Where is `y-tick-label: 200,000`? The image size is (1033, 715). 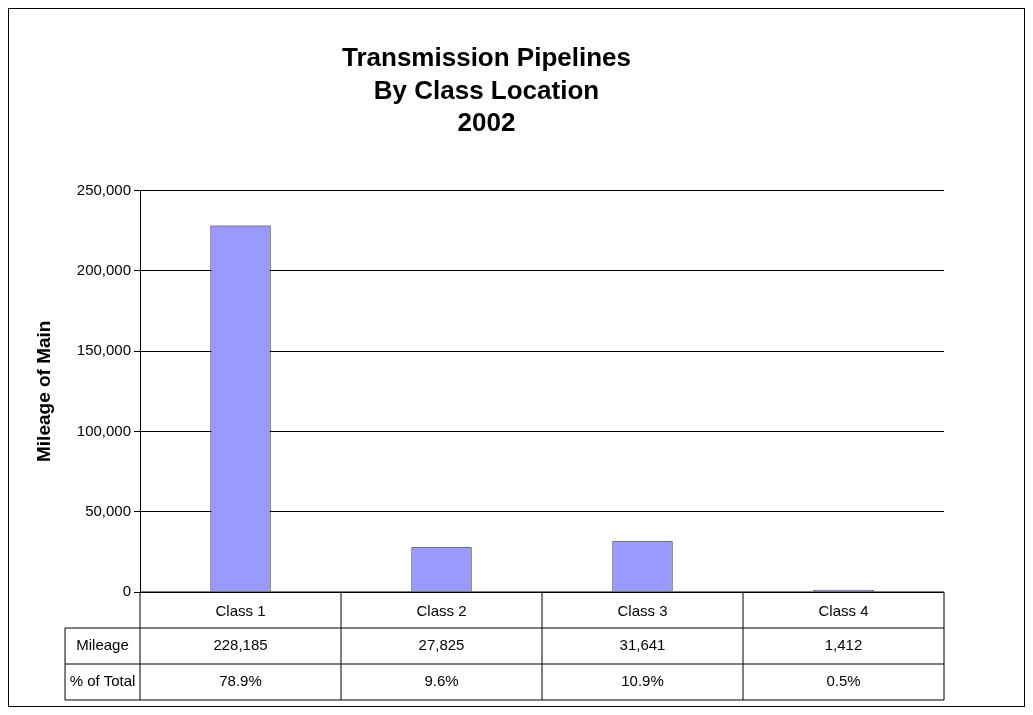
y-tick-label: 200,000 is located at coordinates (104, 269).